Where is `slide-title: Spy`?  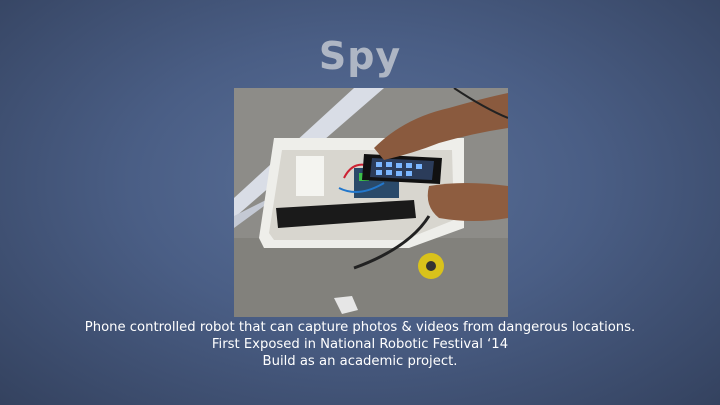 slide-title: Spy is located at coordinates (360, 56).